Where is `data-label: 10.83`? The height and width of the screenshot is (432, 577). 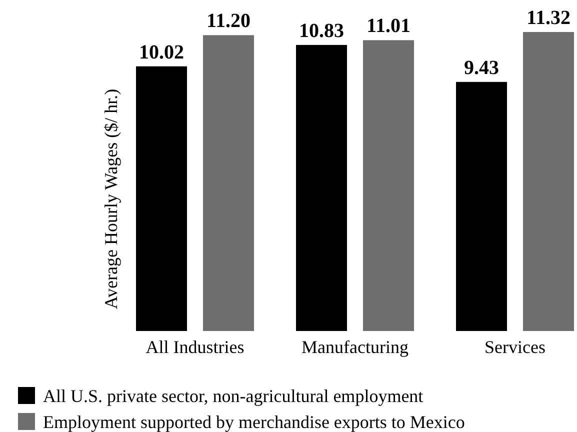 data-label: 10.83 is located at coordinates (321, 31).